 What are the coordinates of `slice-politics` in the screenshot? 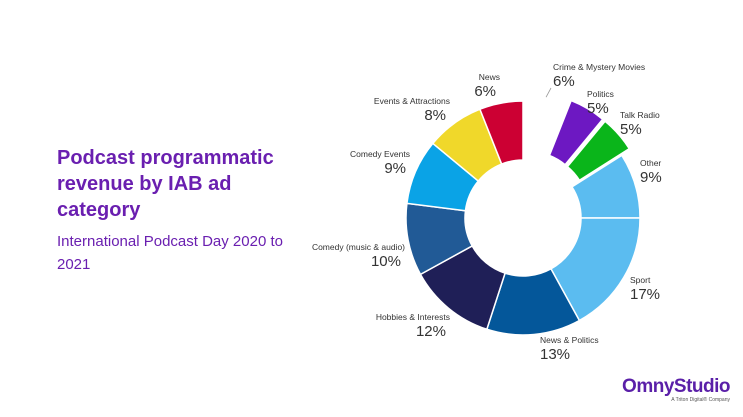 It's located at (576, 132).